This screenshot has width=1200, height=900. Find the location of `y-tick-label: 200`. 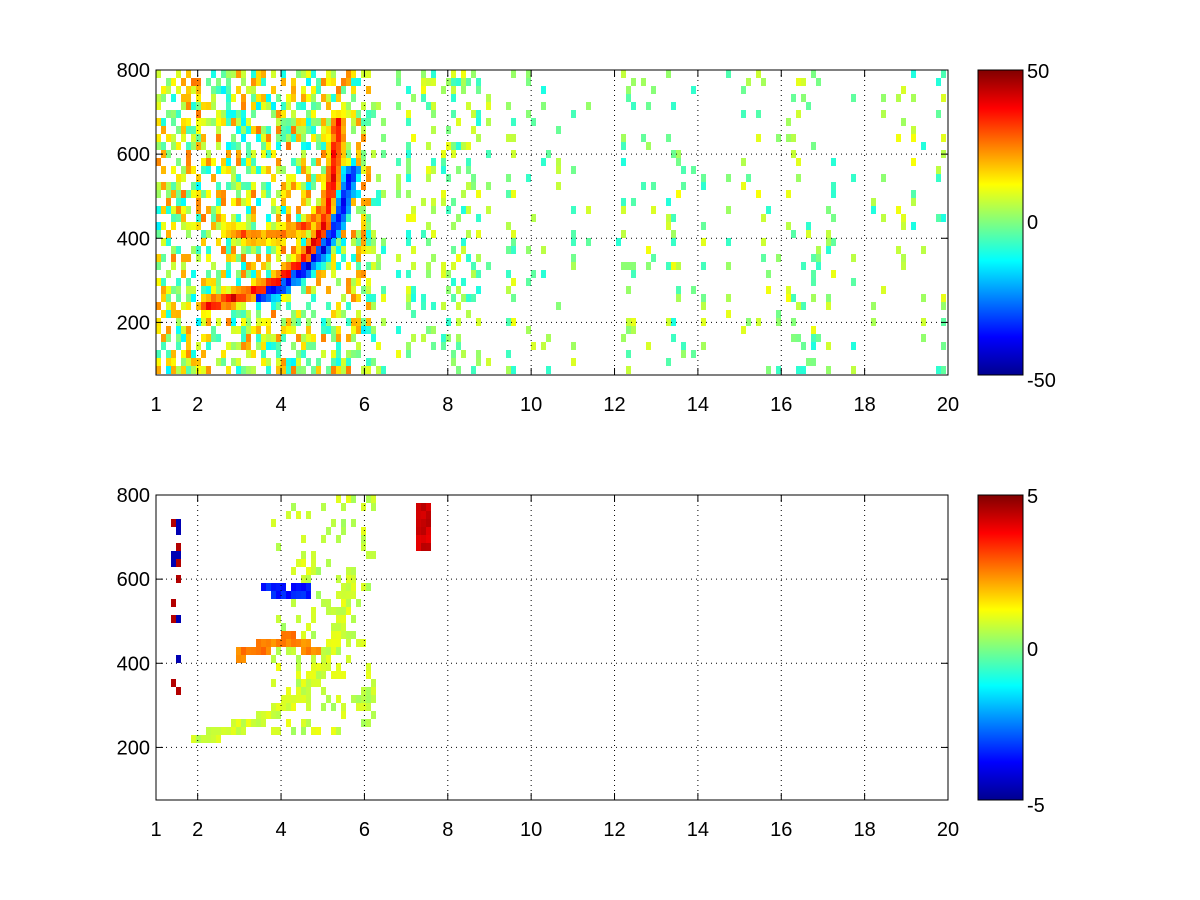

y-tick-label: 200 is located at coordinates (133, 323).